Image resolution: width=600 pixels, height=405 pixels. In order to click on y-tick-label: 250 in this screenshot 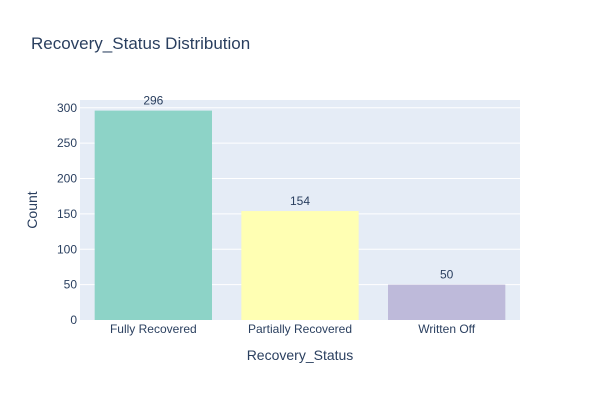, I will do `click(67, 143)`.